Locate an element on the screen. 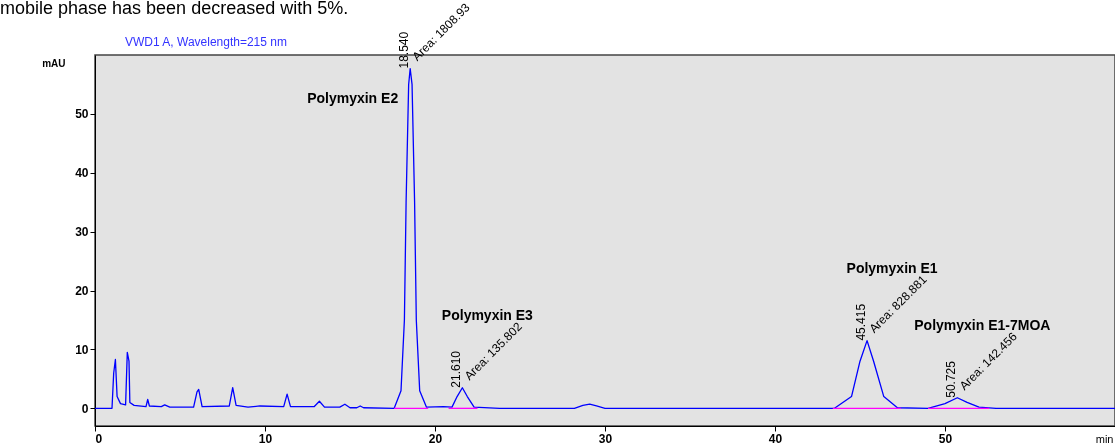  x-tick-label: 40 is located at coordinates (775, 438).